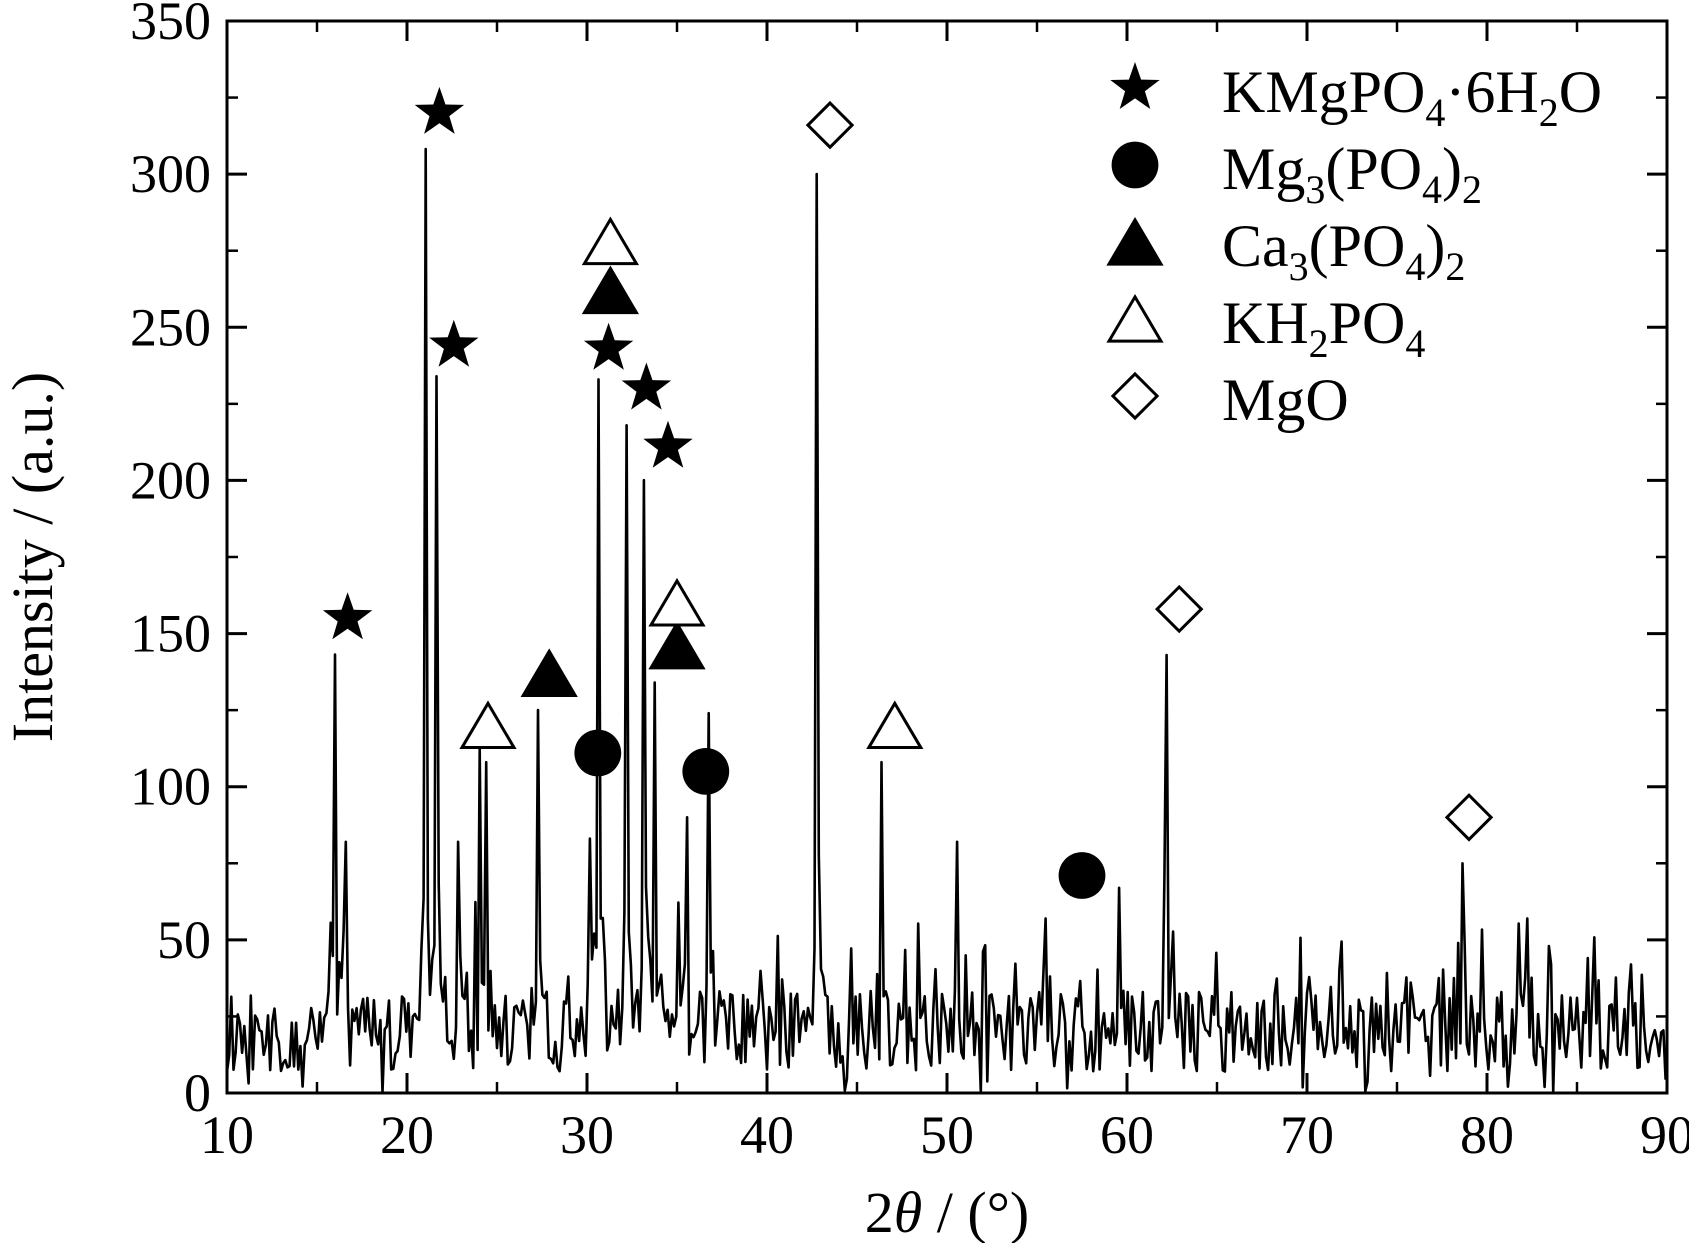 This screenshot has height=1243, width=1689. I want to click on y-tick-label: 300, so click(170, 174).